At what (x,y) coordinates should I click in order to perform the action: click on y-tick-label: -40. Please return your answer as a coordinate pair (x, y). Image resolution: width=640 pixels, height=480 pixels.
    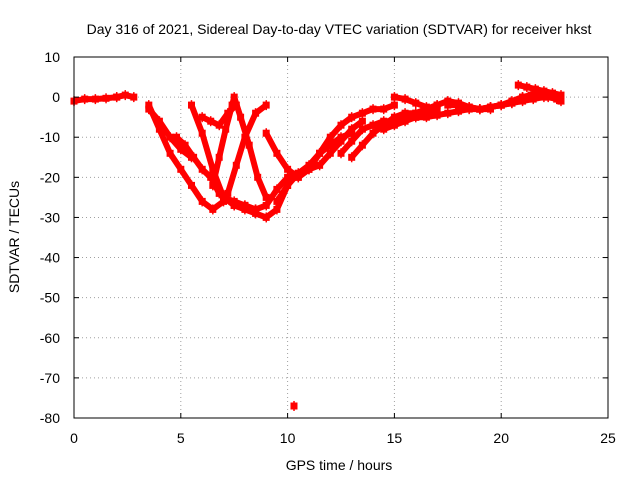
    Looking at the image, I should click on (50, 258).